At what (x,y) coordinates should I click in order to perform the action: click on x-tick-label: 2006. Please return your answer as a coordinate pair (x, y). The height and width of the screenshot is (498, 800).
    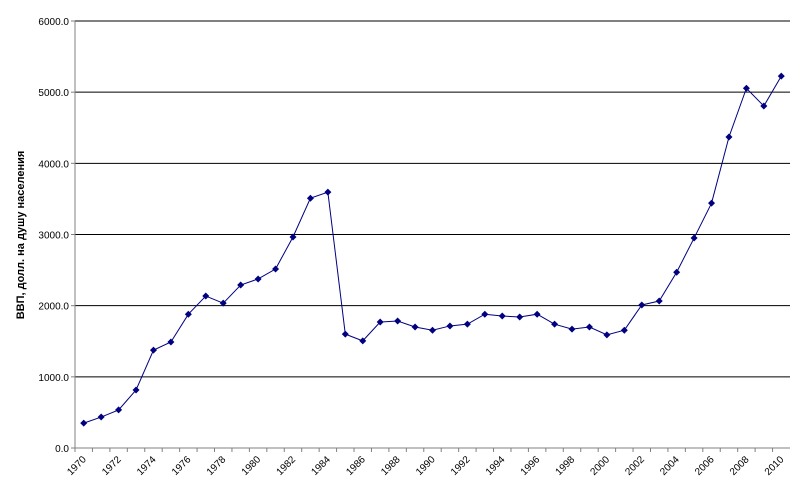
    Looking at the image, I should click on (705, 466).